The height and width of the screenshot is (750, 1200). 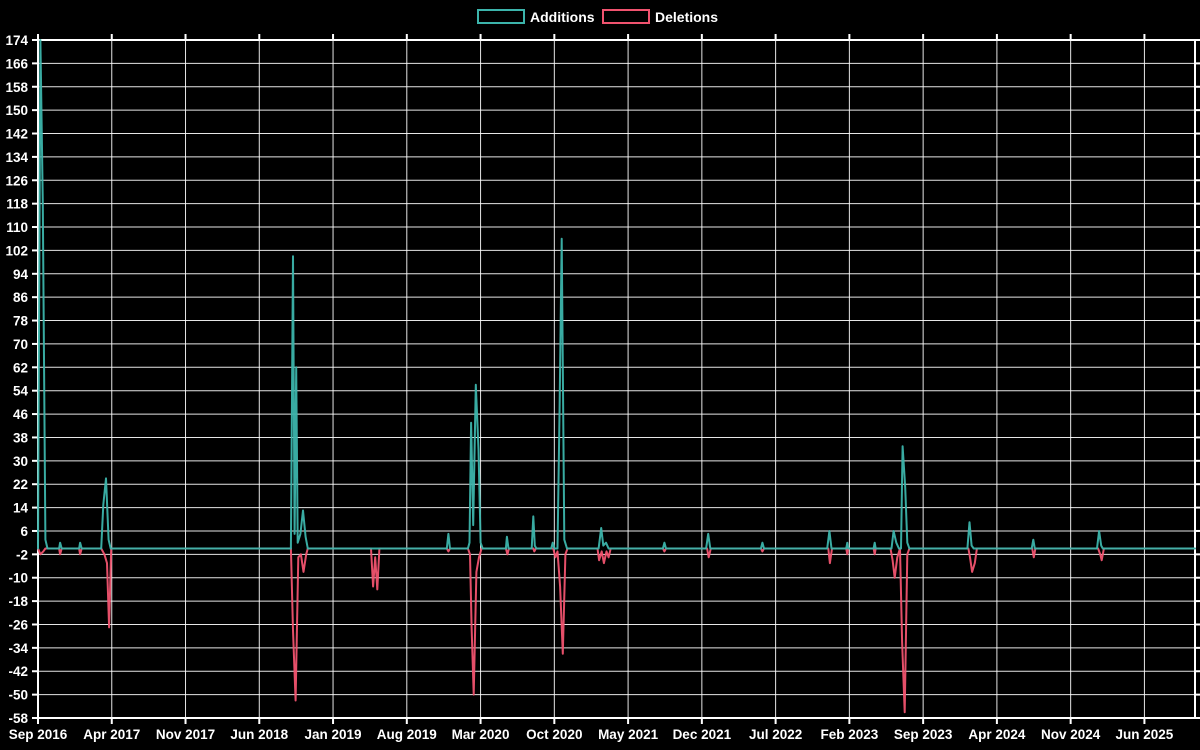 What do you see at coordinates (18, 578) in the screenshot?
I see `y-tick-label: -10` at bounding box center [18, 578].